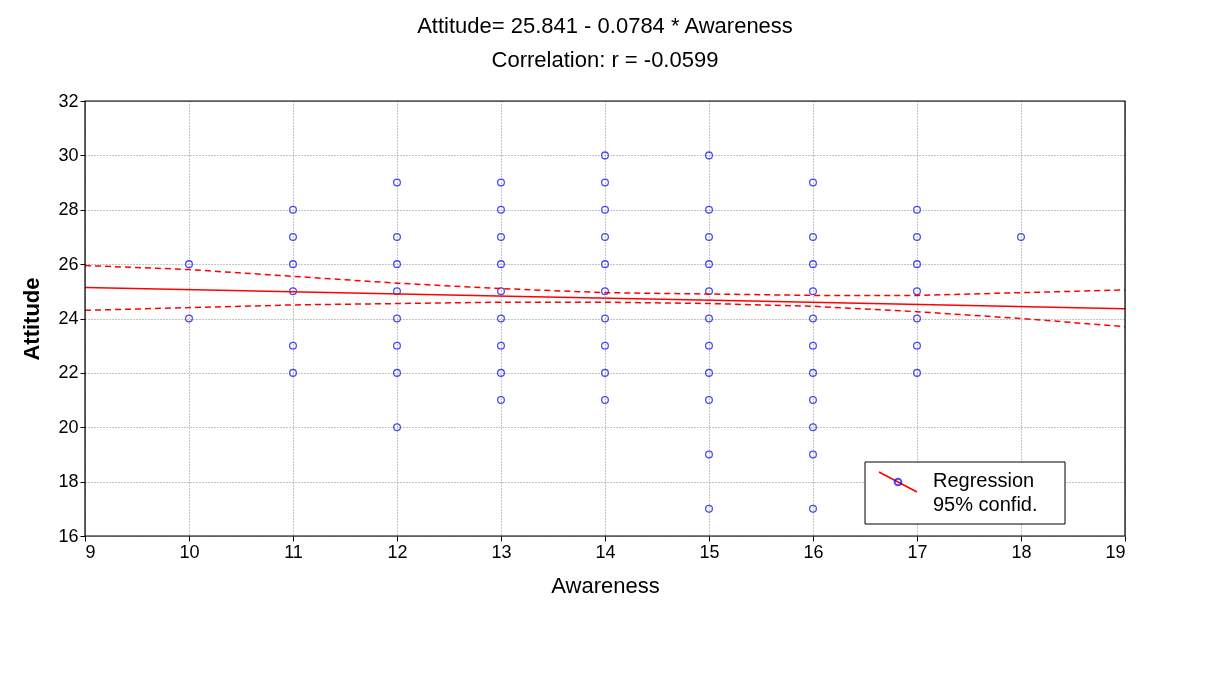 Image resolution: width=1208 pixels, height=693 pixels. Describe the element at coordinates (605, 551) in the screenshot. I see `x-tick-label: 14` at that location.